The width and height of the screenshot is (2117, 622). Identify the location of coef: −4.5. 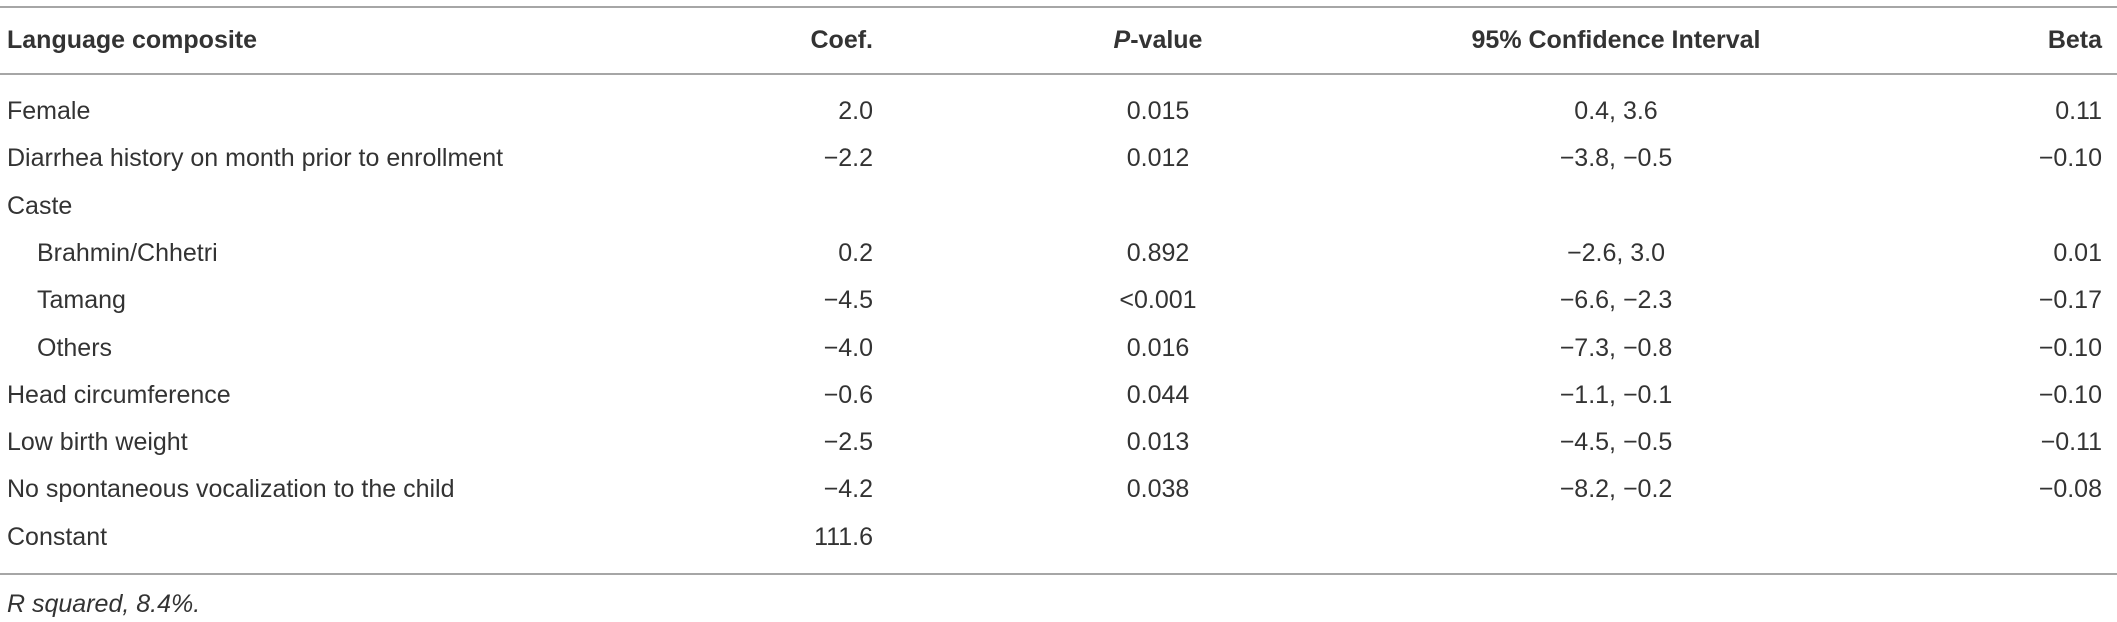
(848, 300).